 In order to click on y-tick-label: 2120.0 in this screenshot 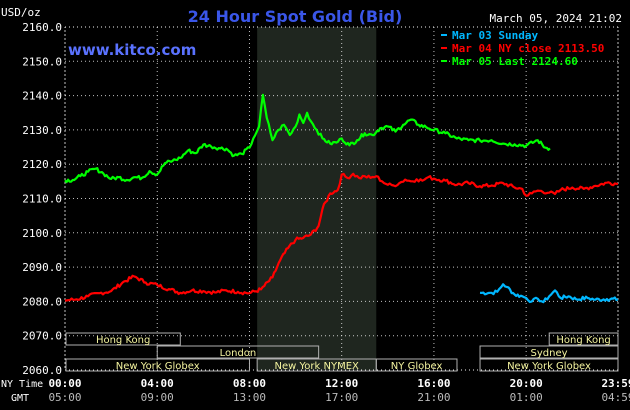, I will do `click(42, 164)`.